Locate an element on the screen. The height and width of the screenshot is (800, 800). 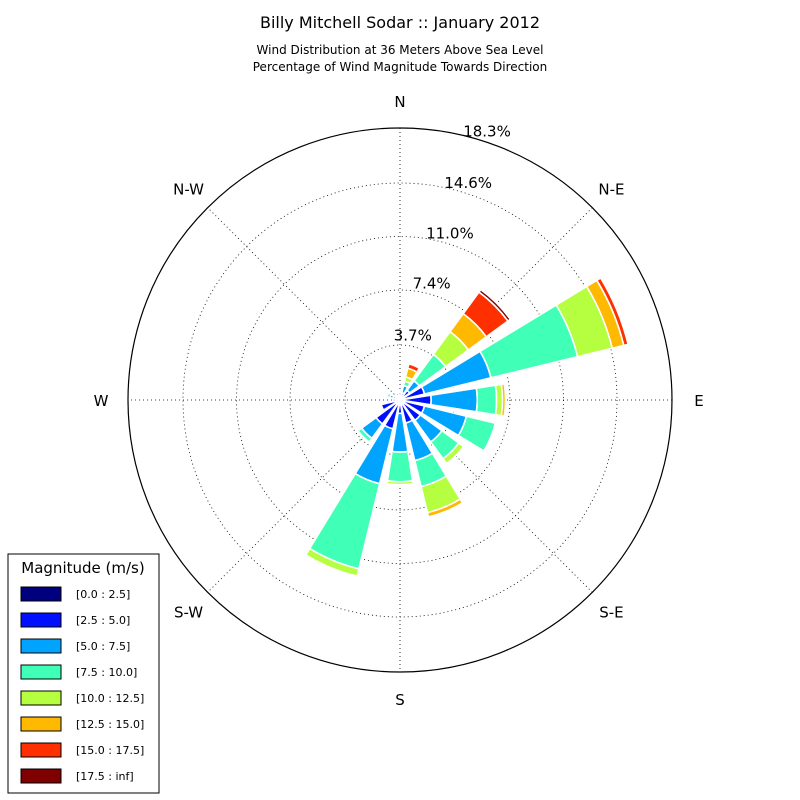
legend-label-1: [2.5 : 5.0] is located at coordinates (103, 620).